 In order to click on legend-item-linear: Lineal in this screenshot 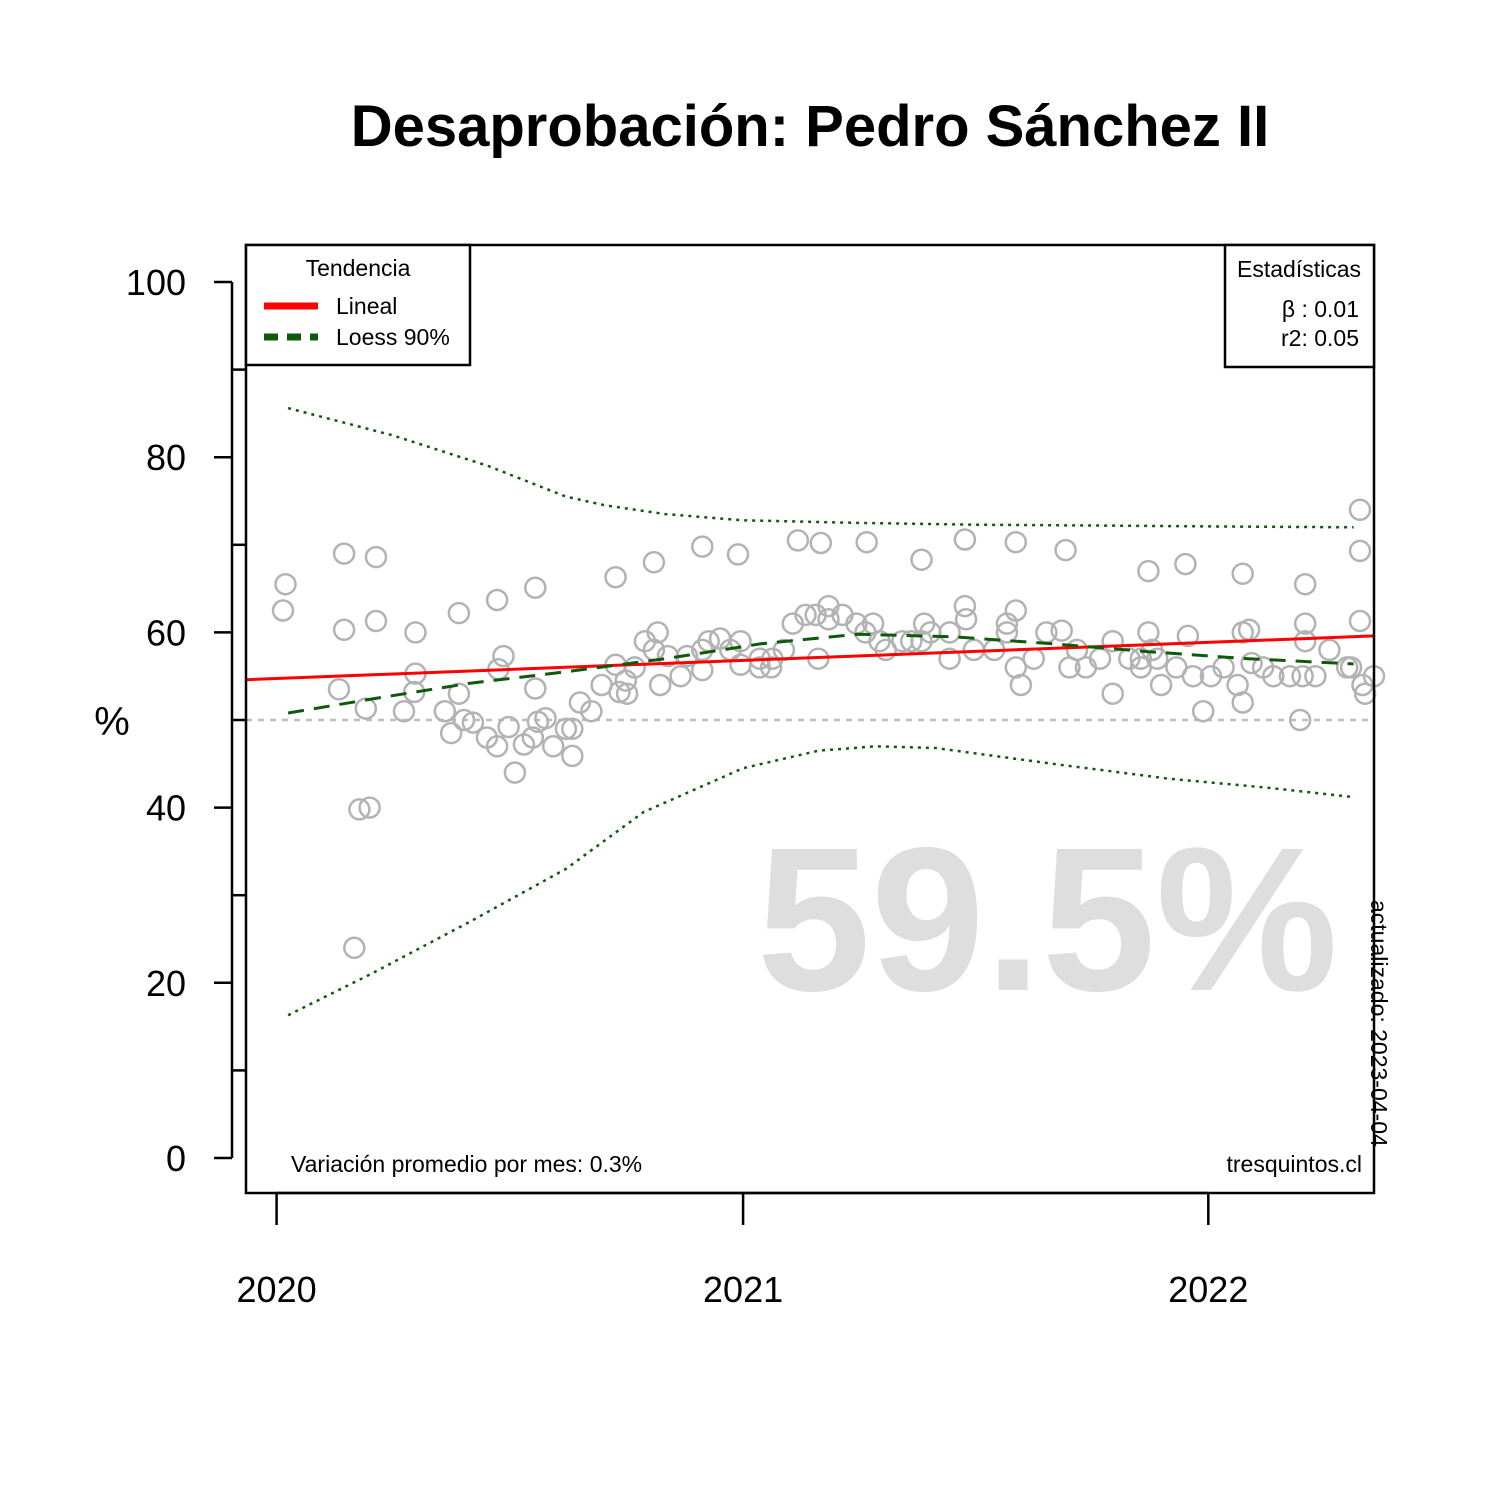, I will do `click(366, 306)`.